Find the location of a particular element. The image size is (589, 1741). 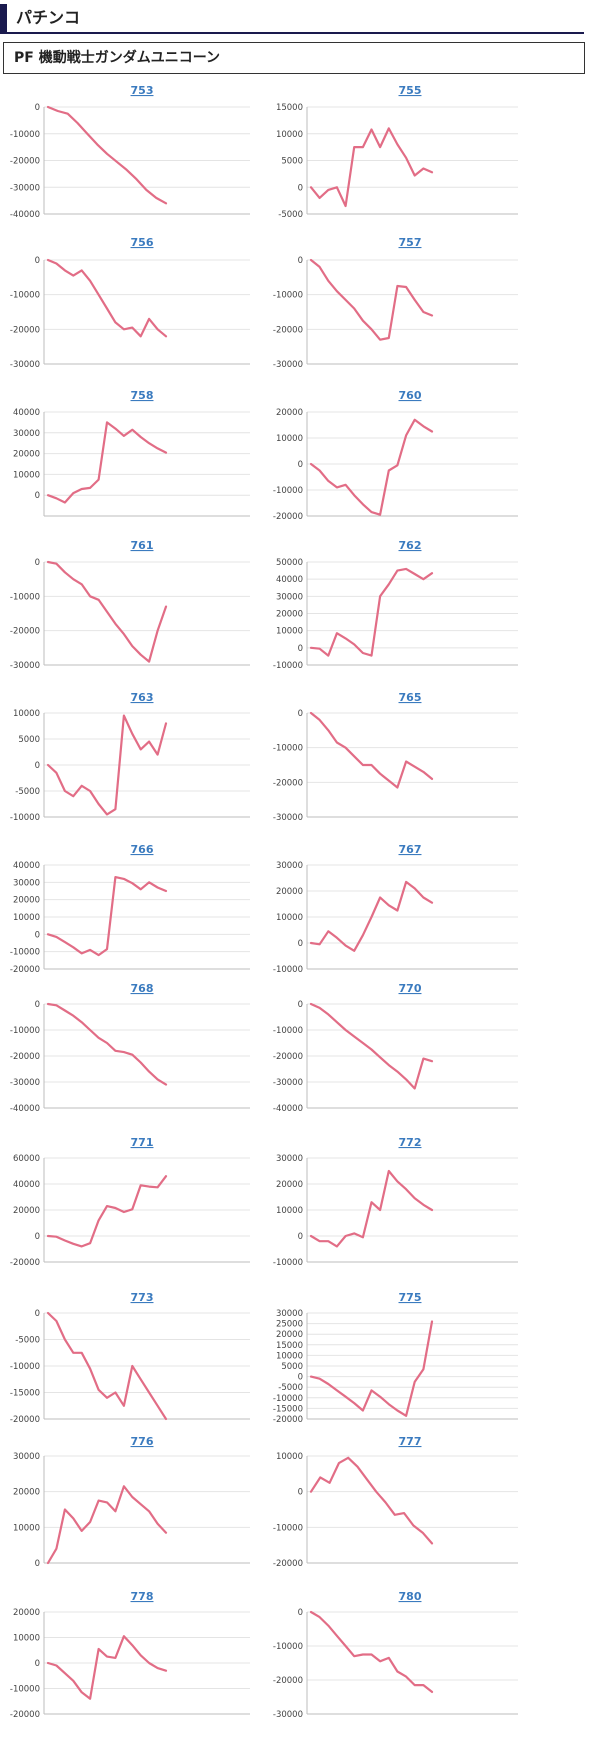

chart-title: 770 is located at coordinates (410, 988).